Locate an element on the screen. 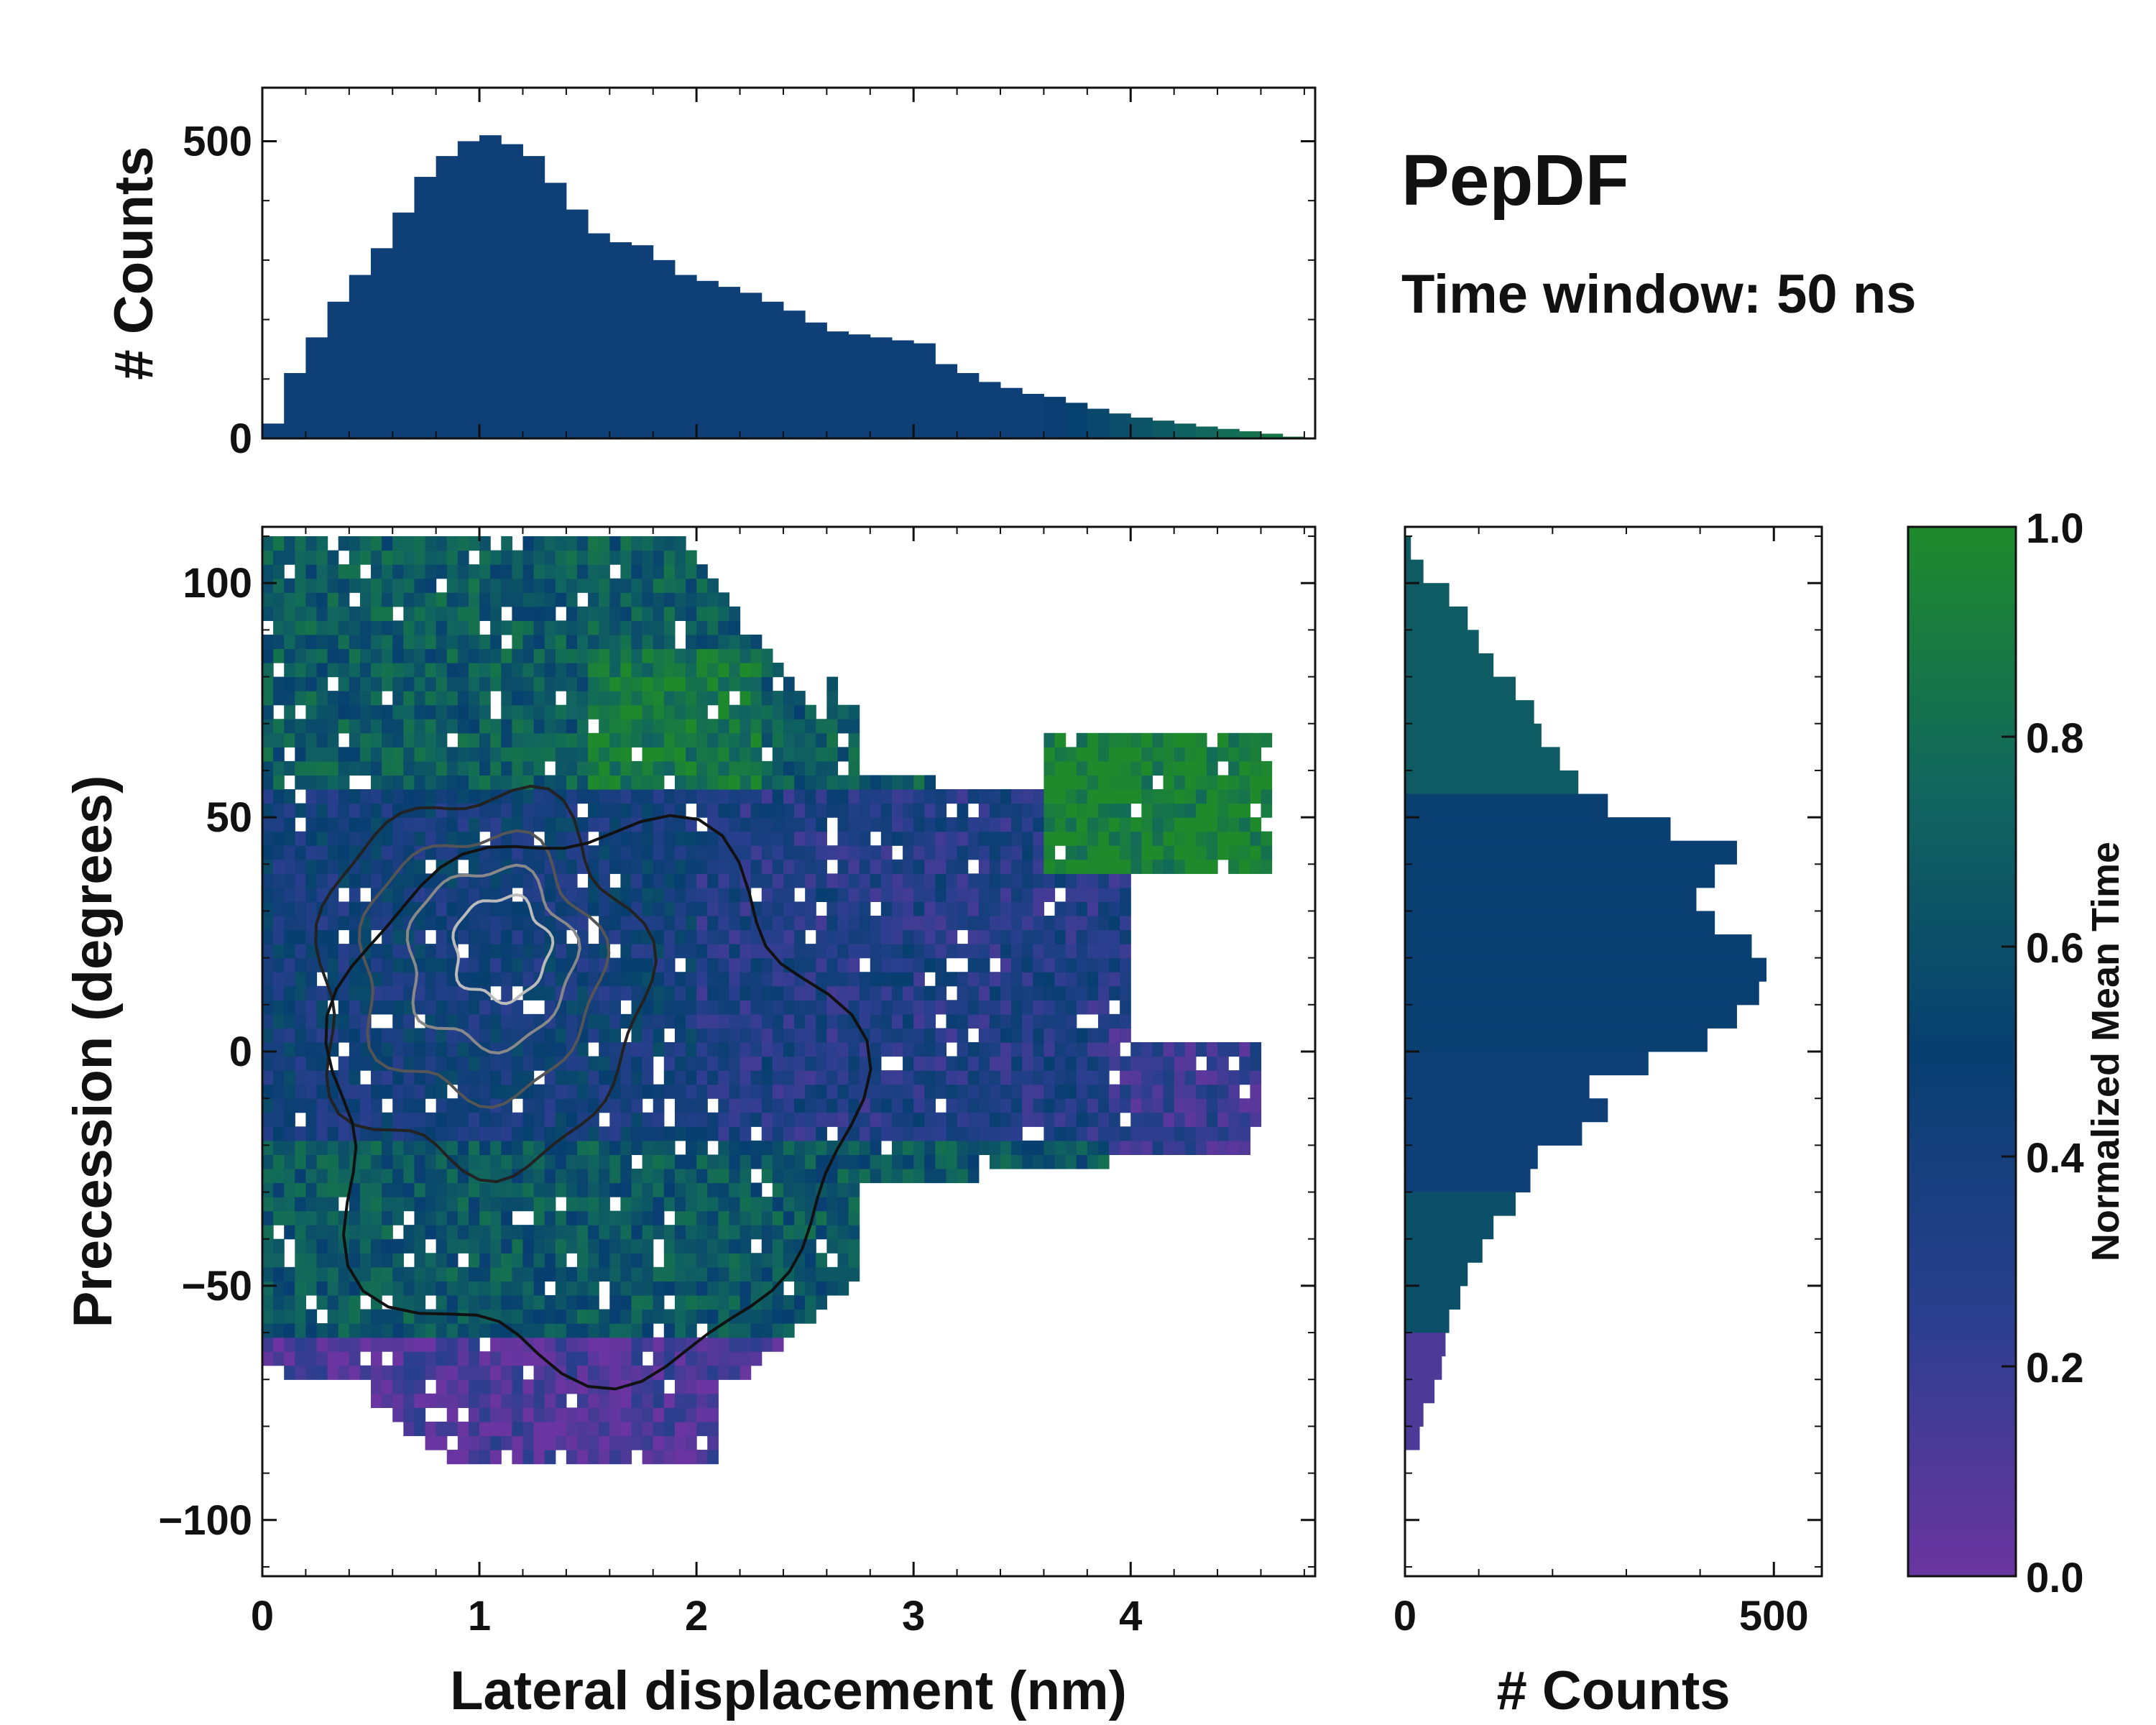 Image resolution: width=2156 pixels, height=1725 pixels. right-marginal-xlabel: # Counts is located at coordinates (1613, 1690).